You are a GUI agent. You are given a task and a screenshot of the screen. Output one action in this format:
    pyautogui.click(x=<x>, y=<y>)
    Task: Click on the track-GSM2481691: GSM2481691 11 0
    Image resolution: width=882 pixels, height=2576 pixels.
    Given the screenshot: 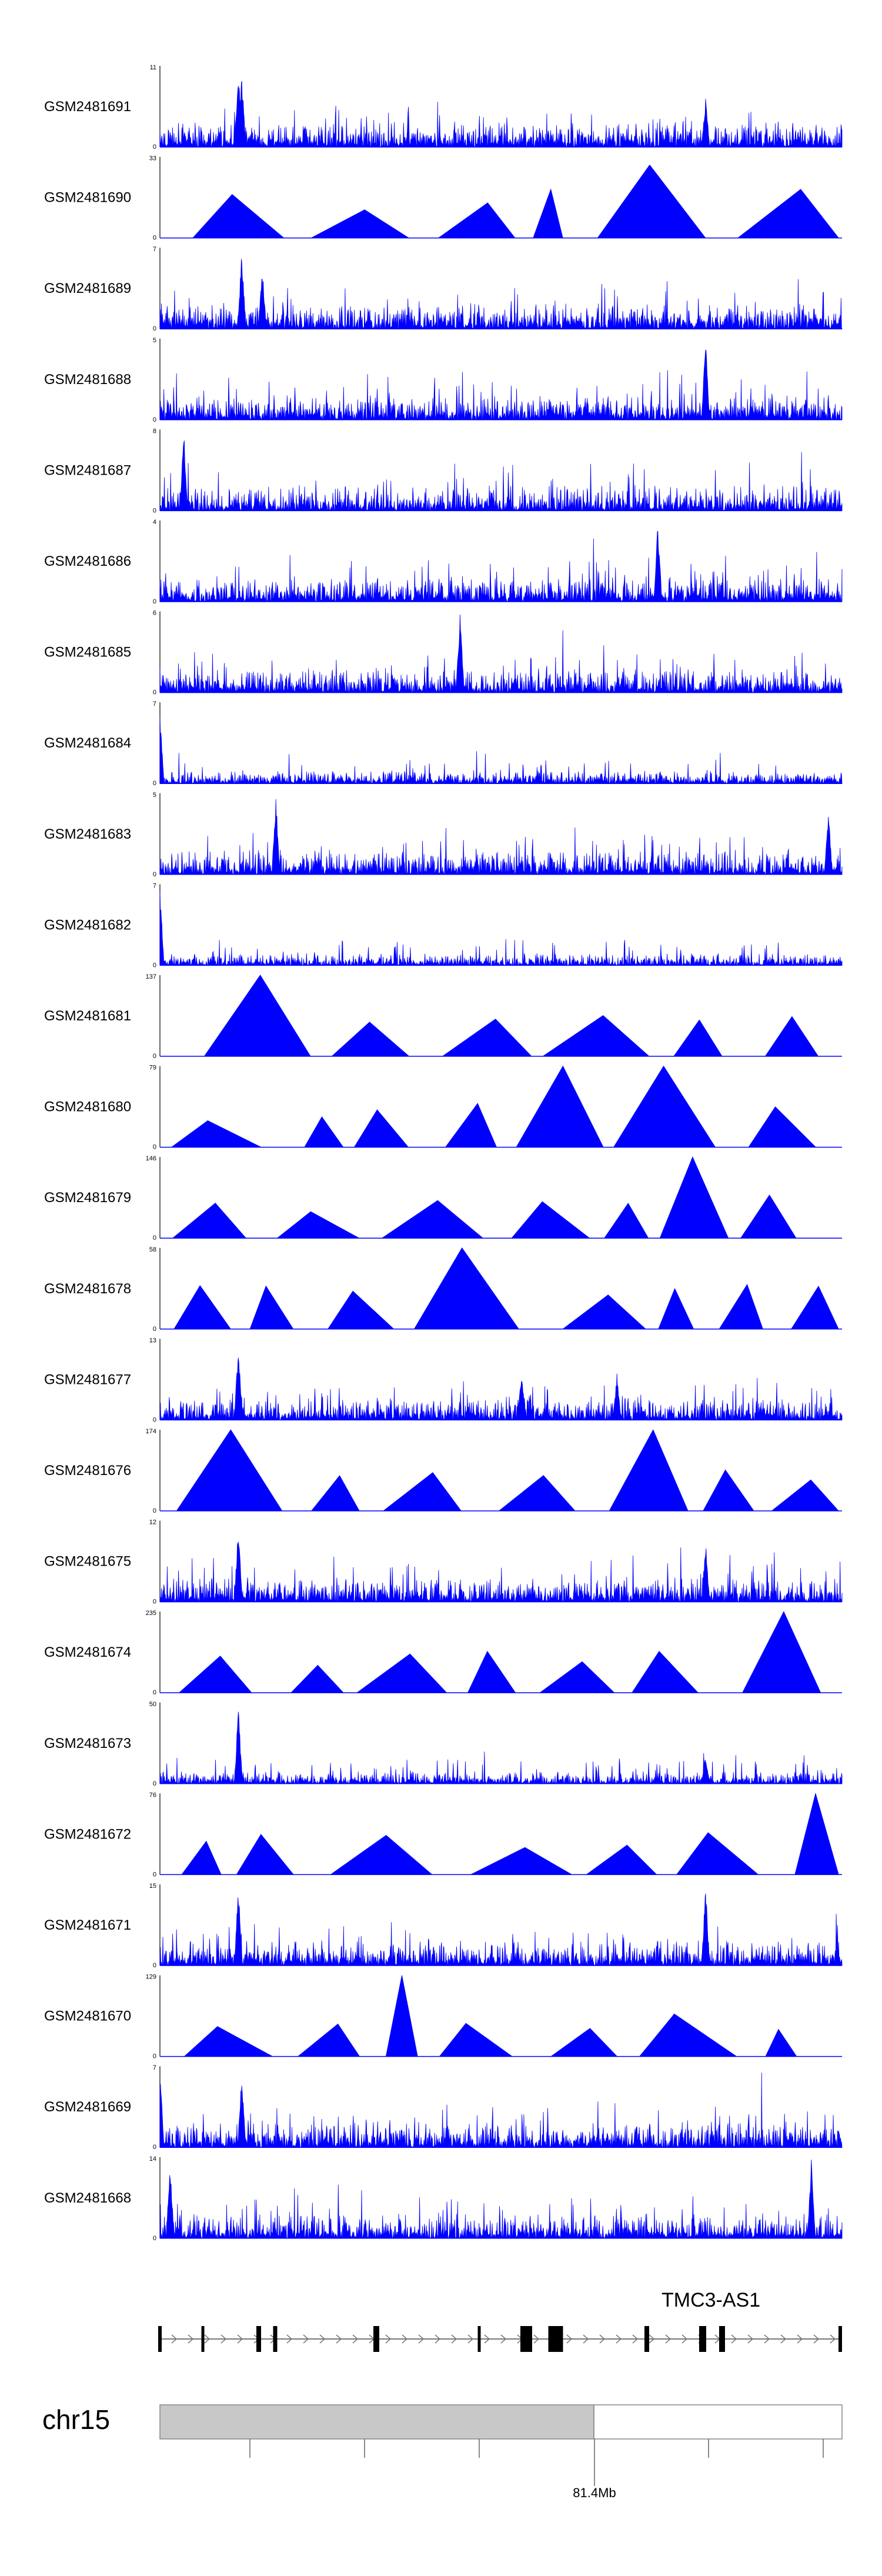 What is the action you would take?
    pyautogui.click(x=443, y=107)
    